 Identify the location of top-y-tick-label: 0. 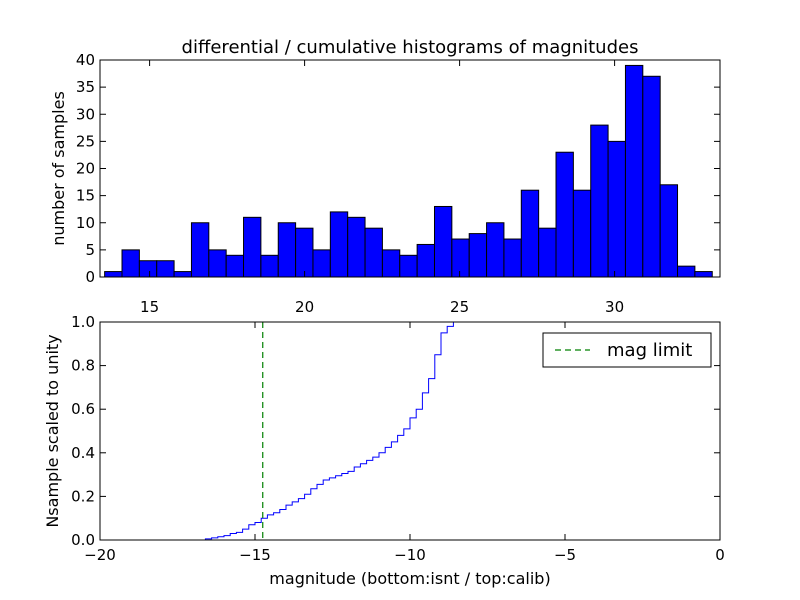
(90, 277).